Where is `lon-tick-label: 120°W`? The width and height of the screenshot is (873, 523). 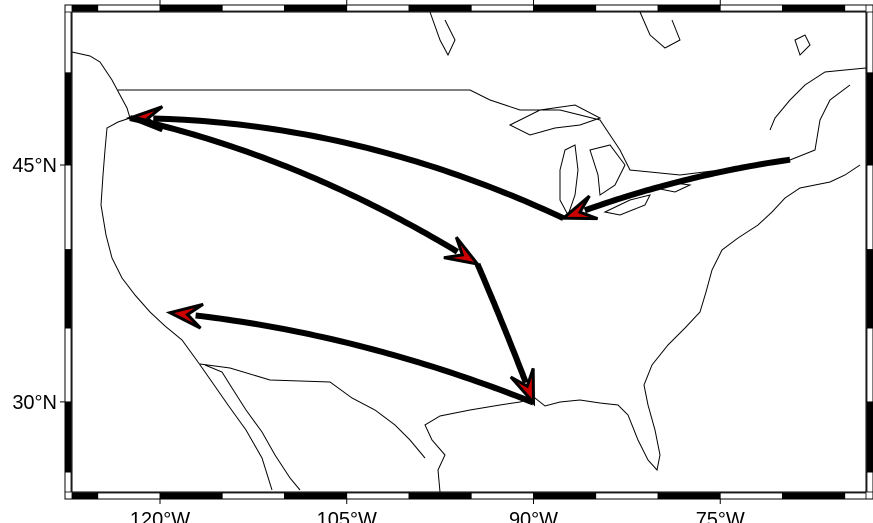
lon-tick-label: 120°W is located at coordinates (160, 516).